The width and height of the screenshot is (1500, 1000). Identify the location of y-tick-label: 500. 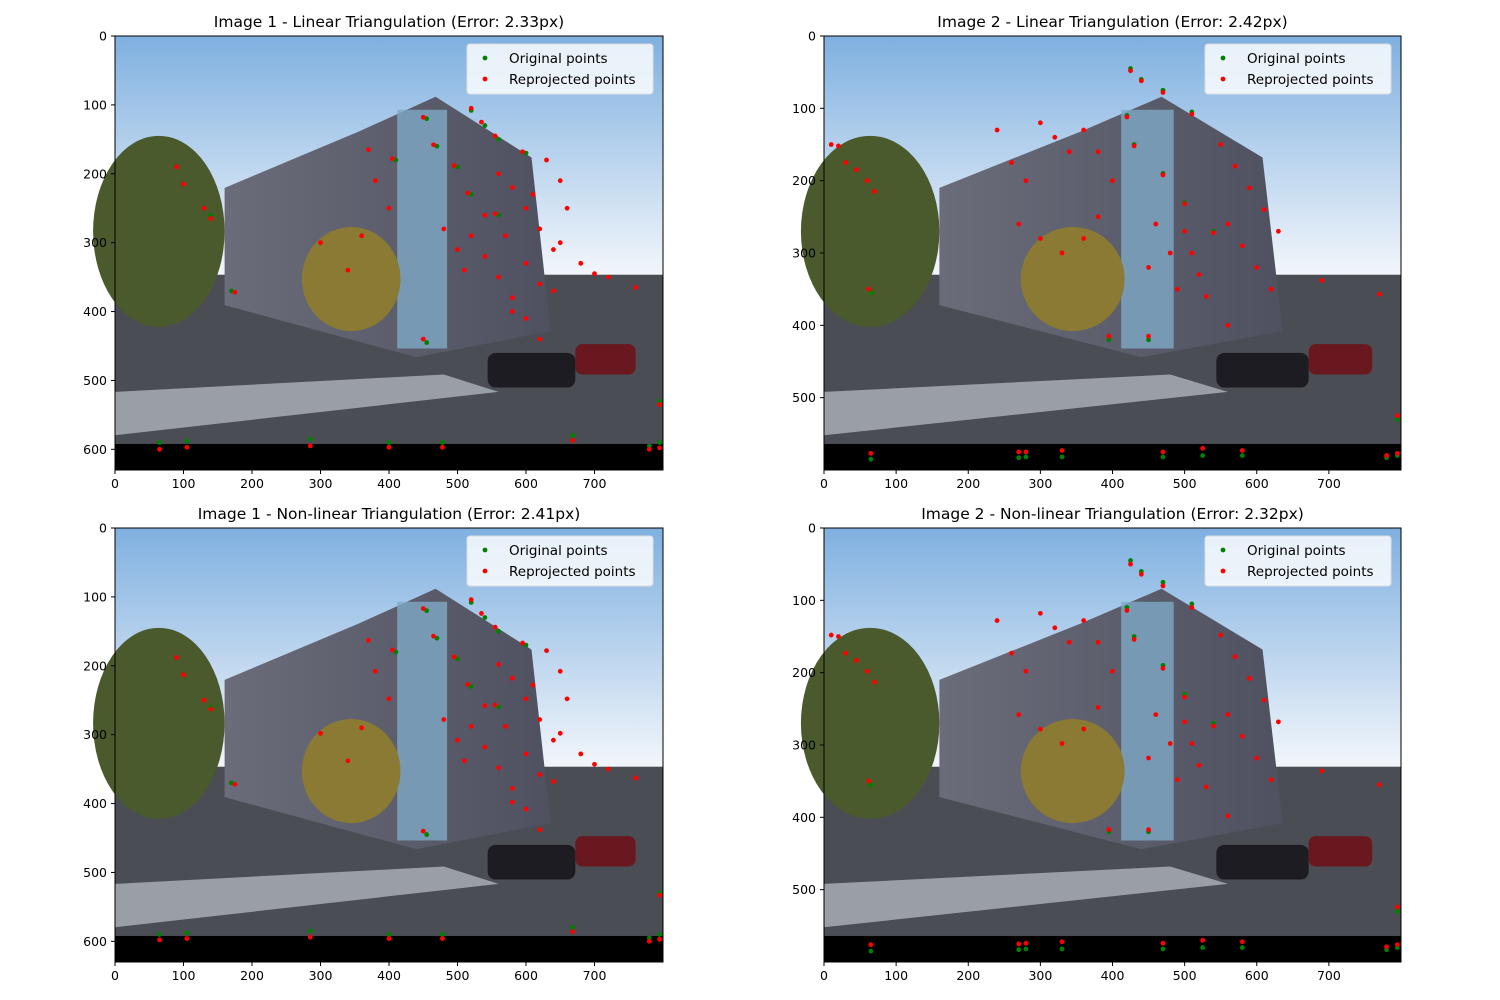
(804, 889).